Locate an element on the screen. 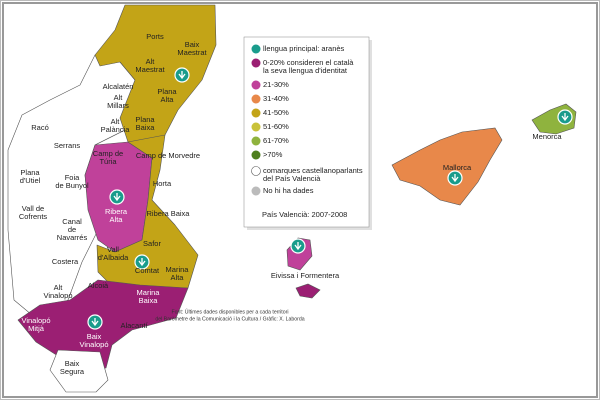 This screenshot has height=400, width=600. region-label: Horta is located at coordinates (162, 183).